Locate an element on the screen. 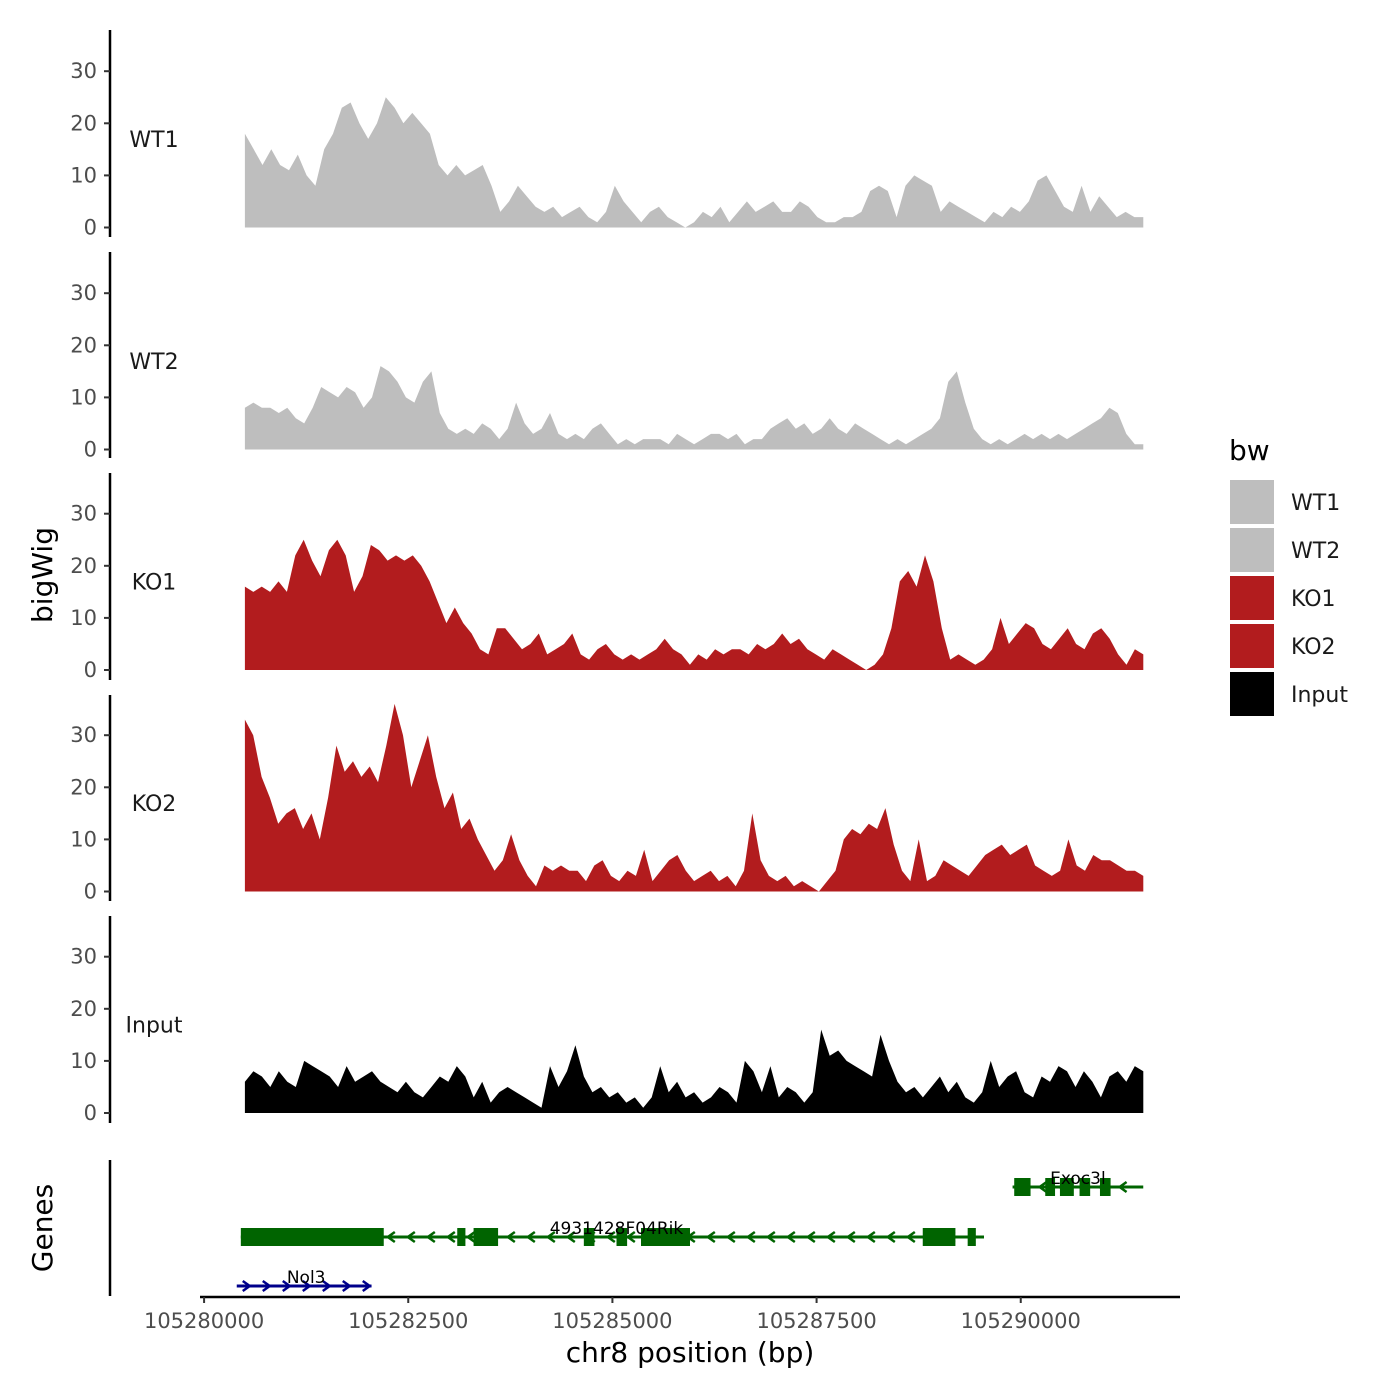  track-wt1: 0 10 20 30 WT1 is located at coordinates (607, 135).